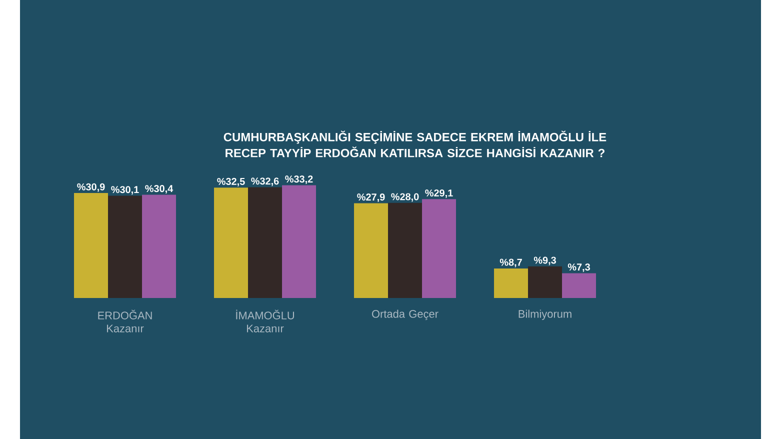 This screenshot has width=781, height=439. What do you see at coordinates (125, 321) in the screenshot?
I see `x-tick-label: ERDOĞAN Kazanır` at bounding box center [125, 321].